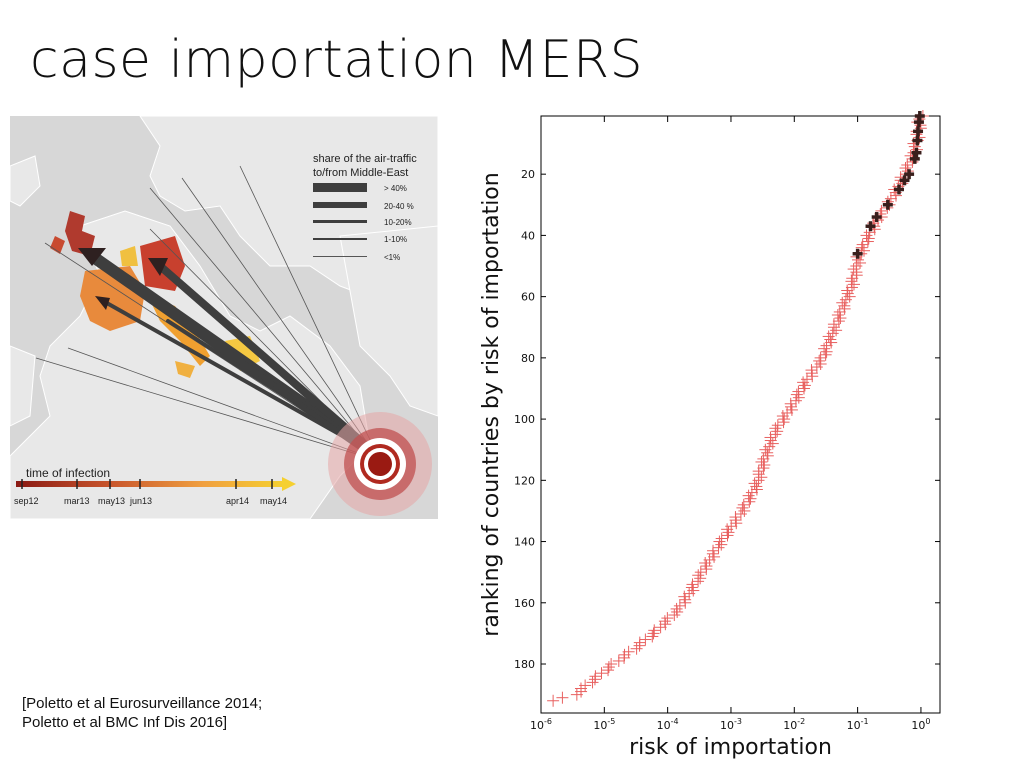 Image resolution: width=1024 pixels, height=768 pixels. Describe the element at coordinates (528, 174) in the screenshot. I see `y-tick-label: 20` at that location.